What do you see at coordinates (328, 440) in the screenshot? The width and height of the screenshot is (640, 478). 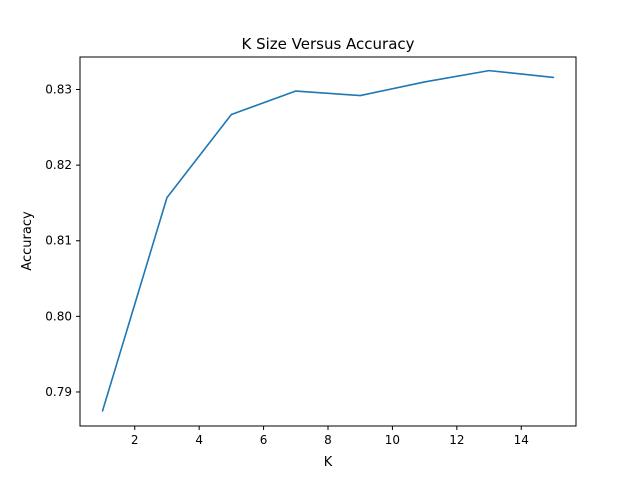 I see `x-tick-label: 8` at bounding box center [328, 440].